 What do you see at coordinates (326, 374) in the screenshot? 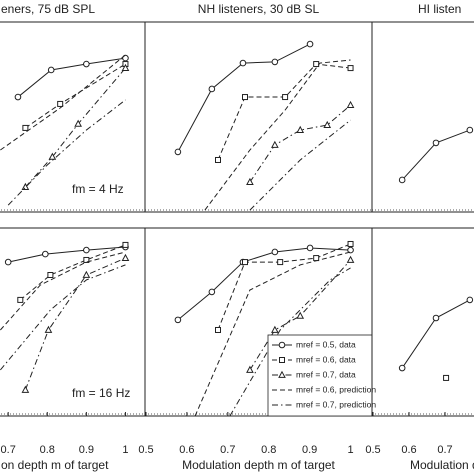
I see `legend-label: mref = 0.7, data` at bounding box center [326, 374].